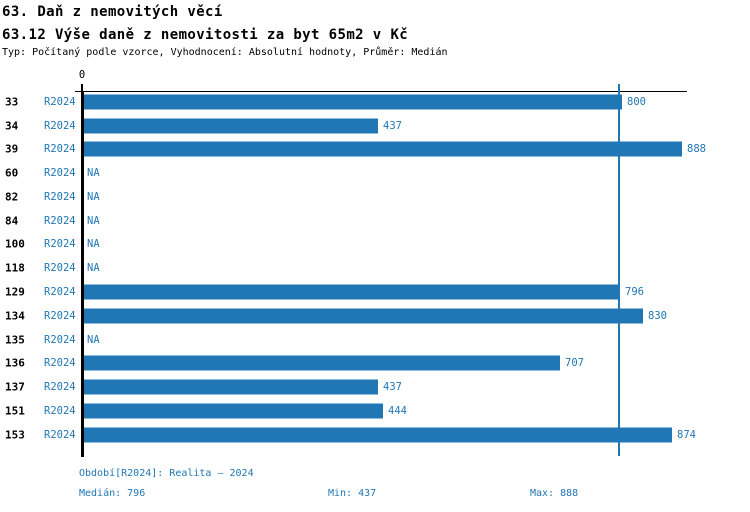  Describe the element at coordinates (375, 197) in the screenshot. I see `chart-row: 82 R2024 NA` at that location.